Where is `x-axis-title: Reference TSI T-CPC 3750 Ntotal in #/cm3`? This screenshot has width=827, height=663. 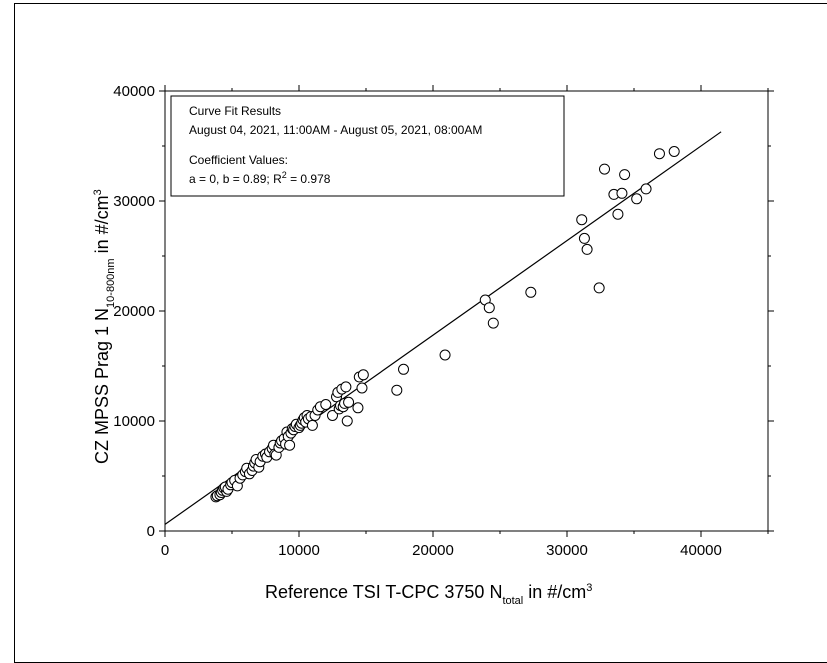 x-axis-title: Reference TSI T-CPC 3750 Ntotal in #/cm3 is located at coordinates (428, 594).